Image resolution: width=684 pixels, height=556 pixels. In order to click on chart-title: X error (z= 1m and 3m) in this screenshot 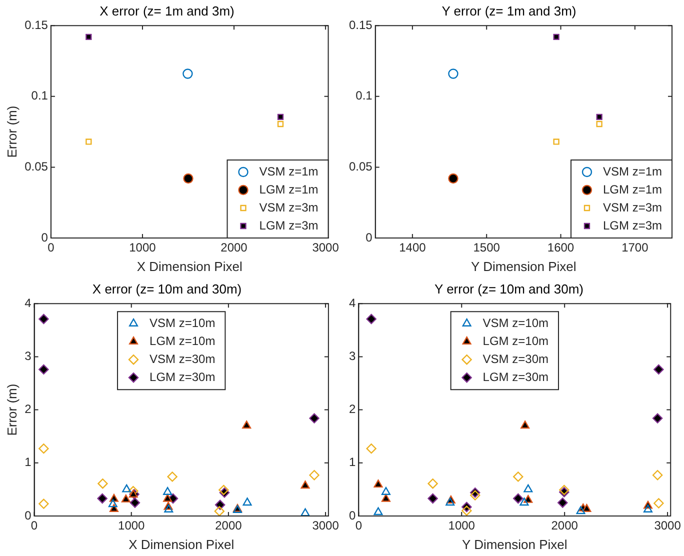, I will do `click(167, 10)`.